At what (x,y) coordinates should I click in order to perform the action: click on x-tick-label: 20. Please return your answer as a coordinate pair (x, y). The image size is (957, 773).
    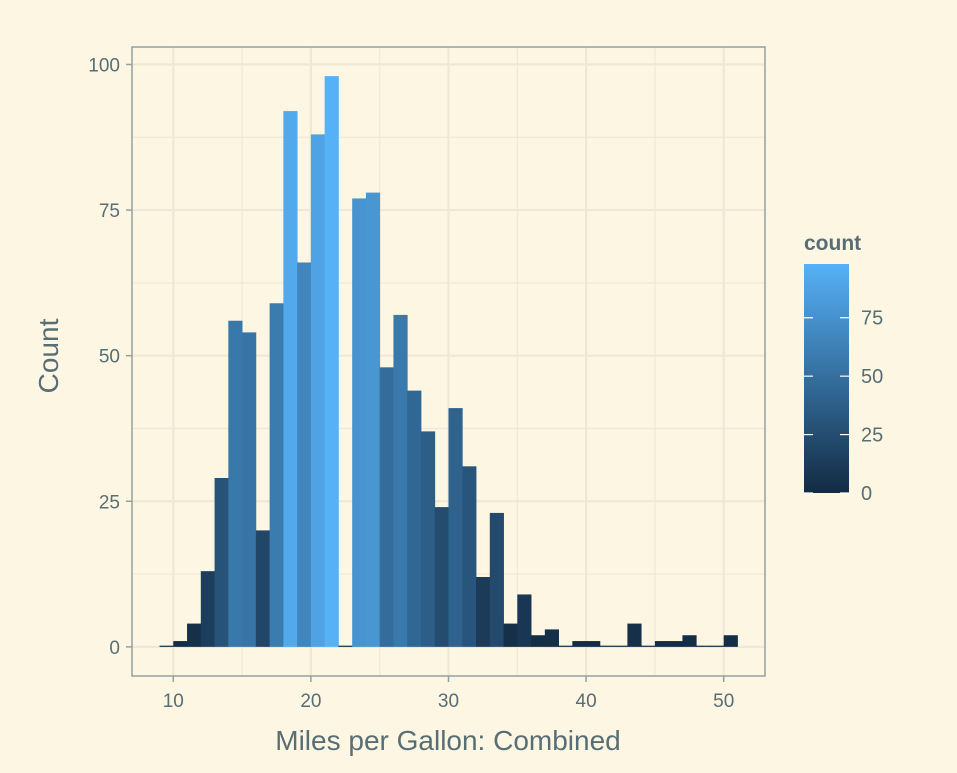
    Looking at the image, I should click on (310, 701).